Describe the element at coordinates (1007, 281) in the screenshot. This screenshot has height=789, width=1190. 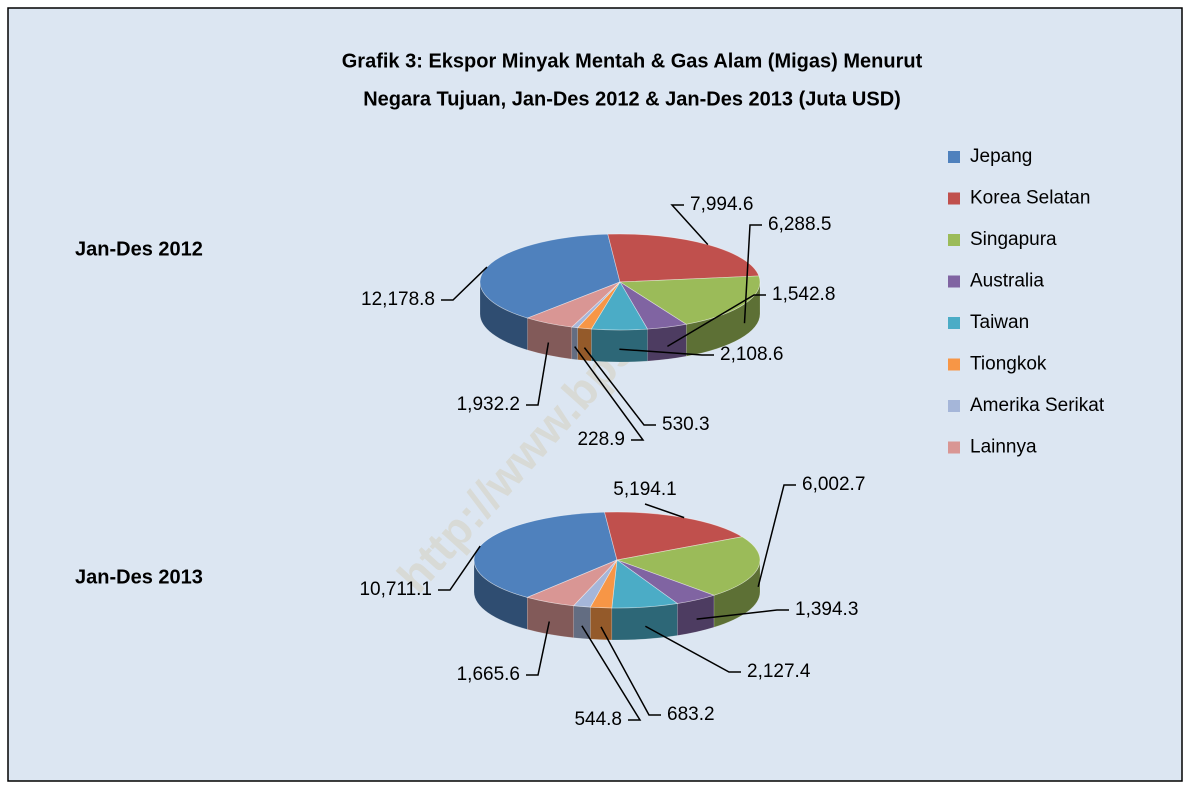
I see `legend-label: Australia` at that location.